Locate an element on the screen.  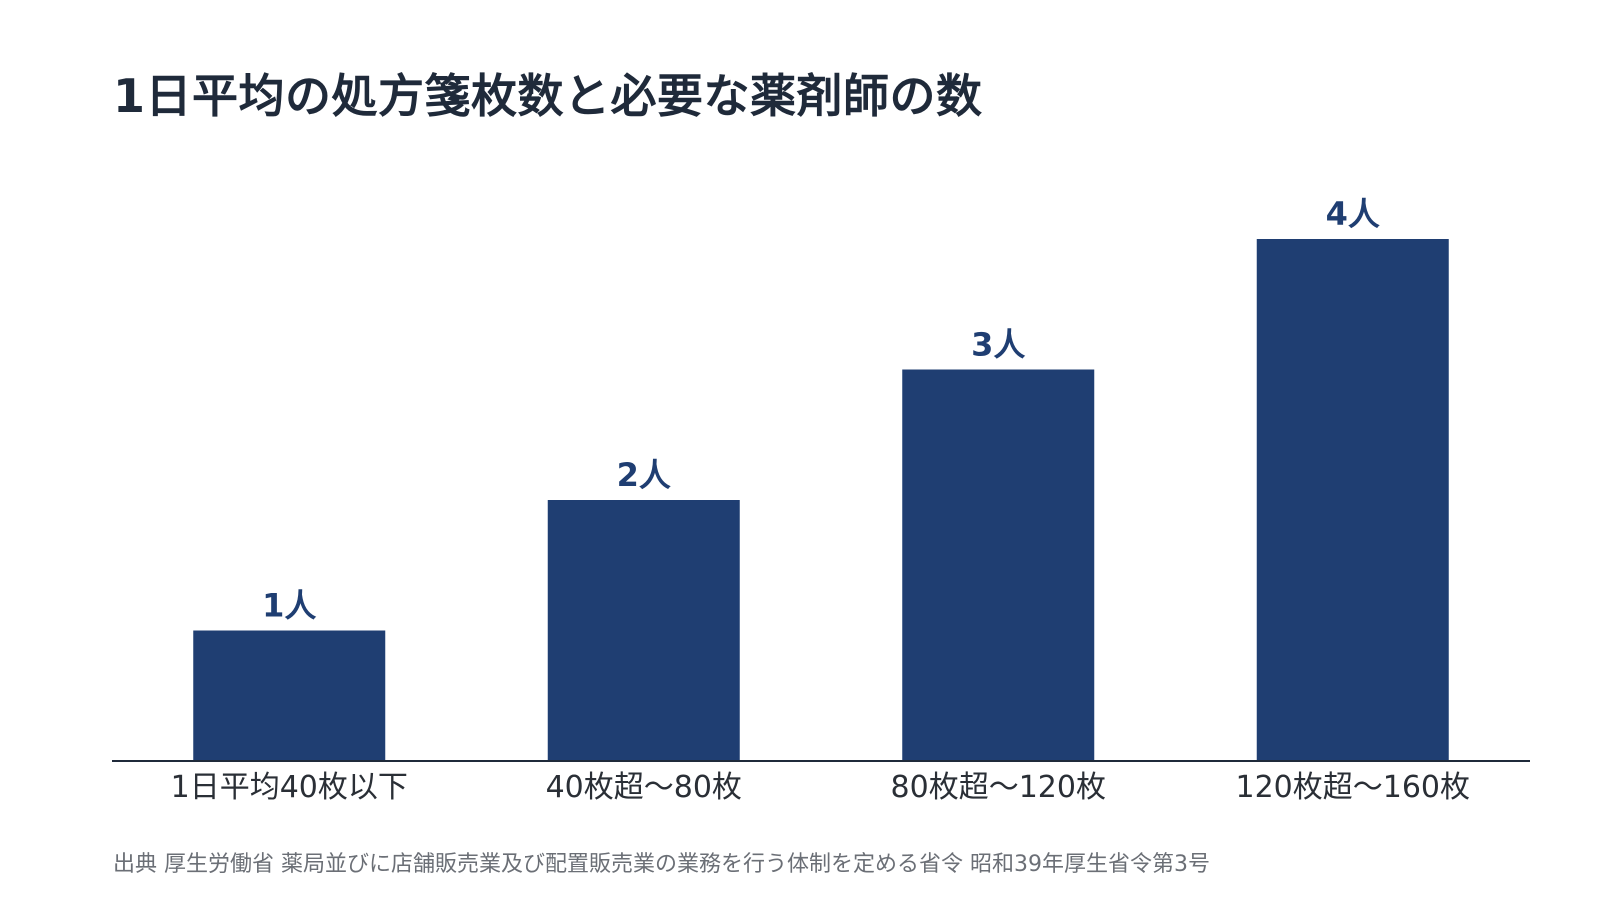
x-tick-label-4: 120枚超〜160枚 is located at coordinates (1352, 787).